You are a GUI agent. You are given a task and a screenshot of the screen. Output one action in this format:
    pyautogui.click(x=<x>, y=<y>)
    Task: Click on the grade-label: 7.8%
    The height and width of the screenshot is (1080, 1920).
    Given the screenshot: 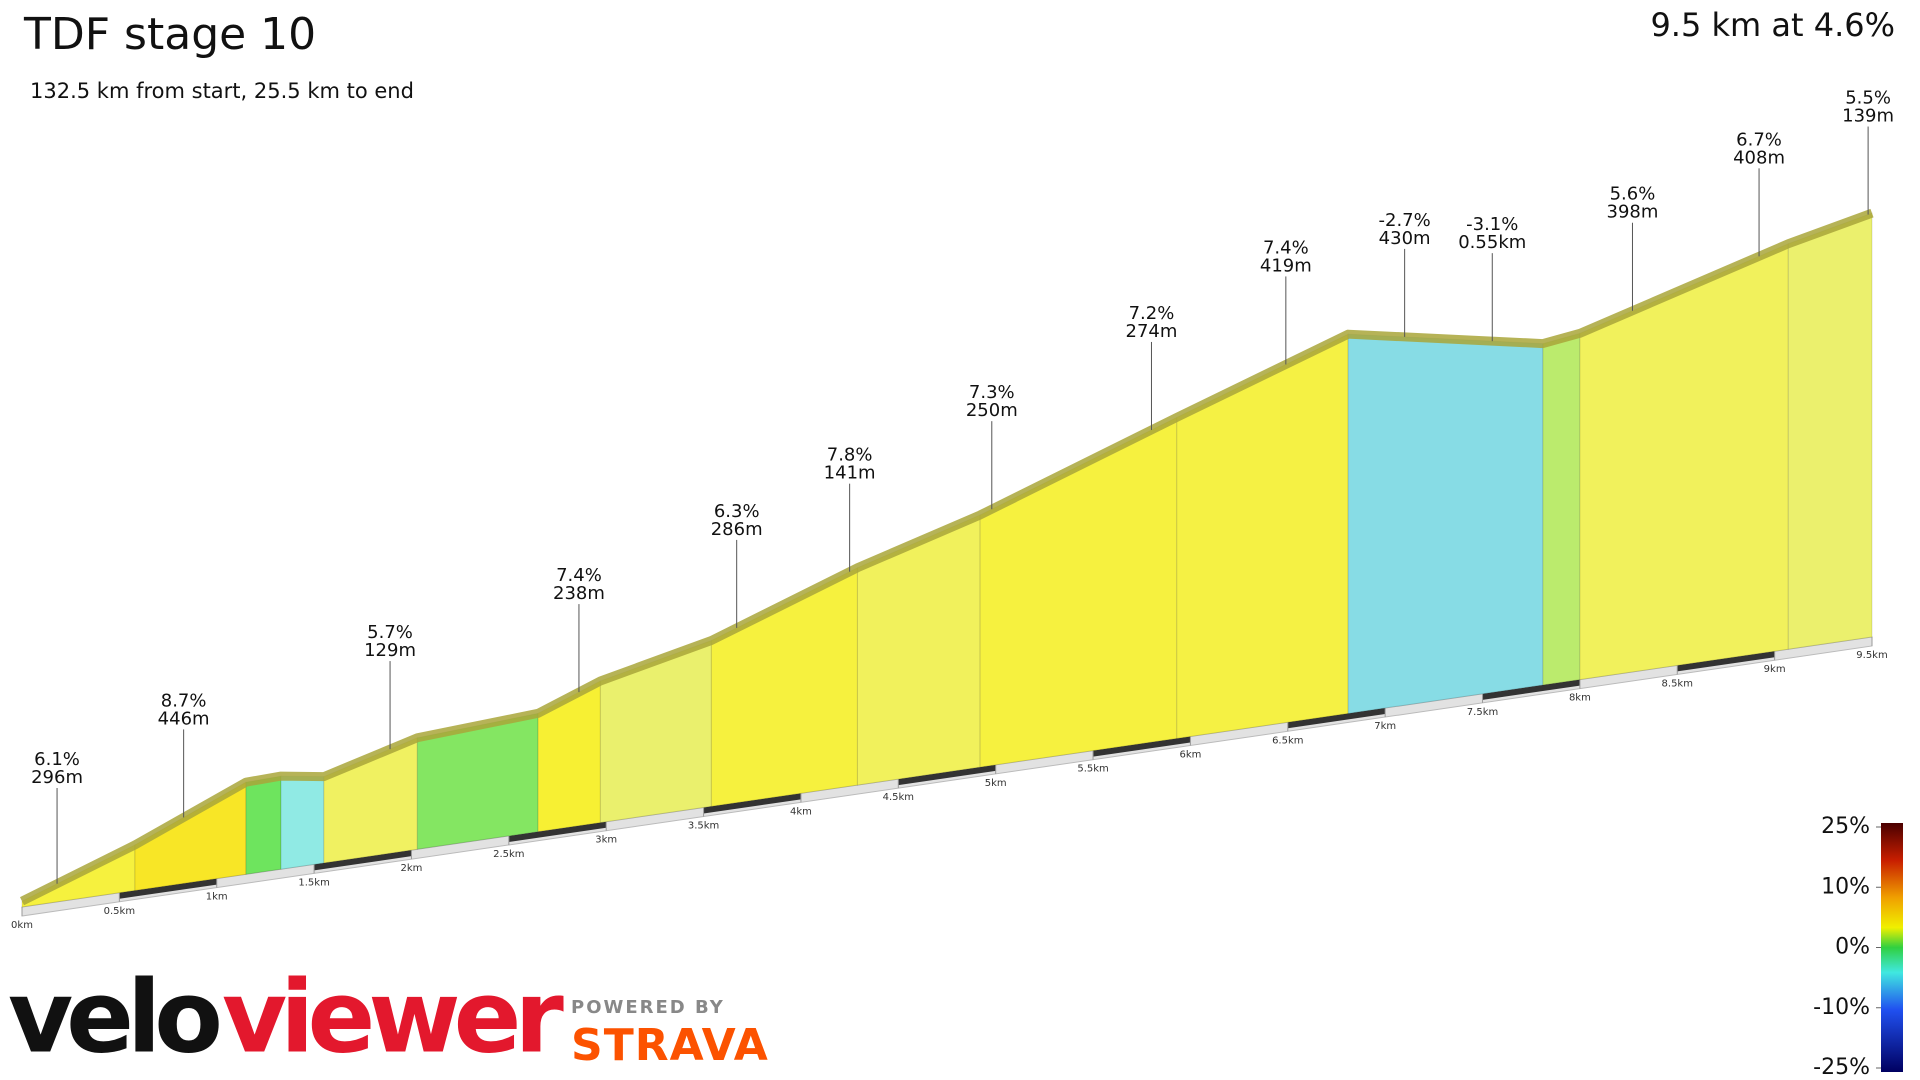 What is the action you would take?
    pyautogui.click(x=850, y=455)
    